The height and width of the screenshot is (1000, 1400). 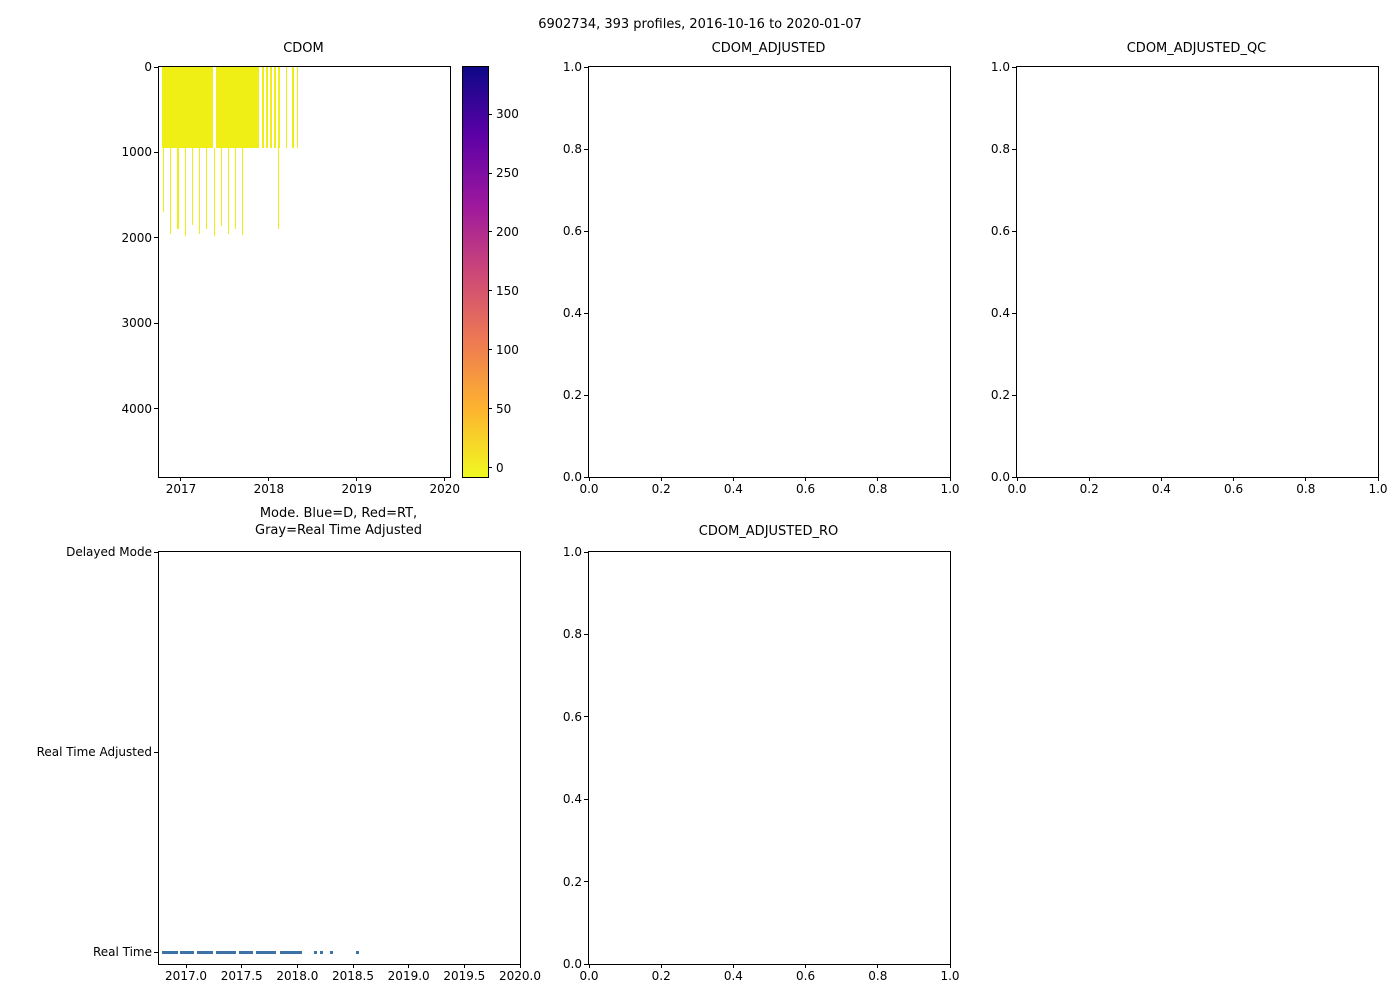 I want to click on y-tick-label: 1.0, so click(x=1000, y=67).